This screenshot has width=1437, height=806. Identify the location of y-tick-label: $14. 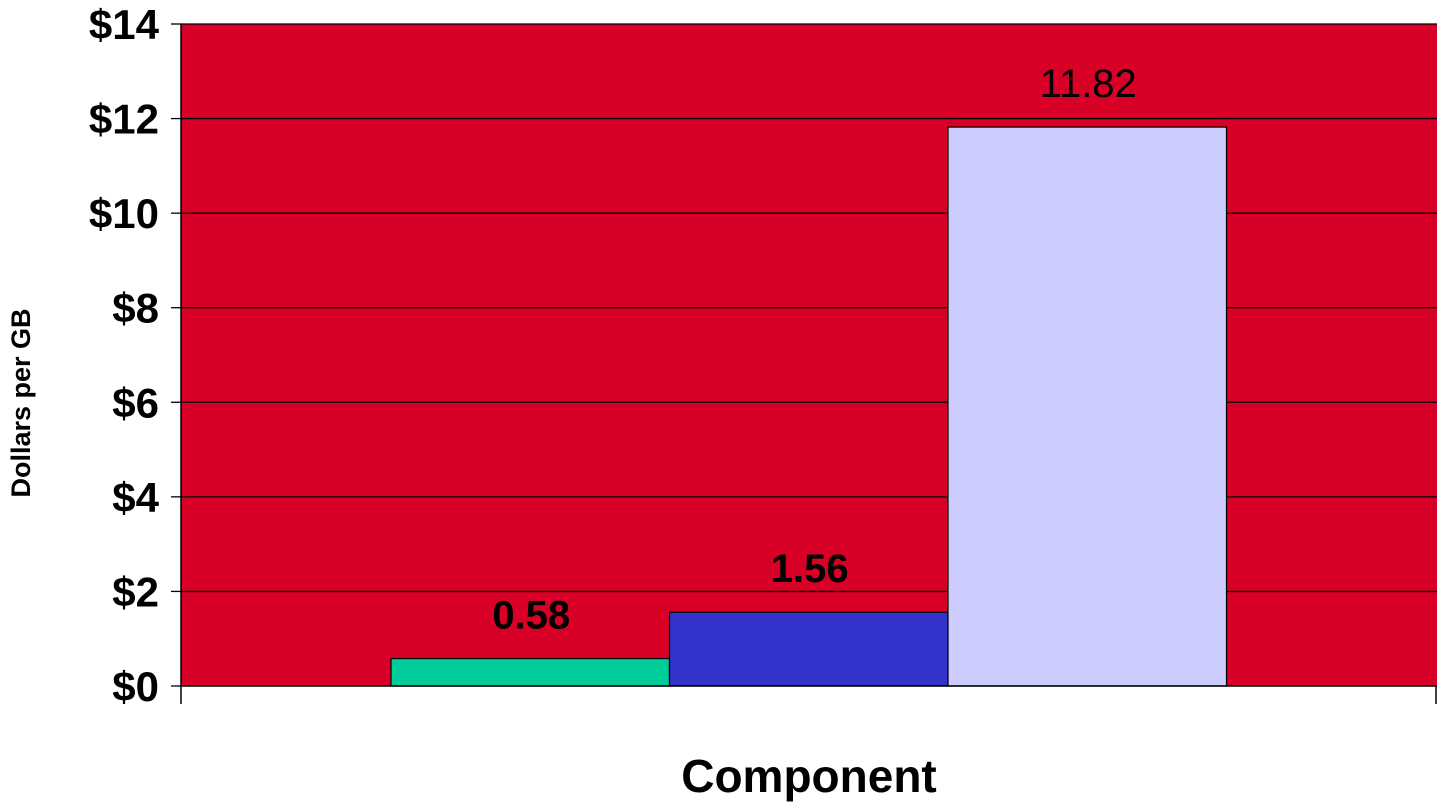
(124, 24).